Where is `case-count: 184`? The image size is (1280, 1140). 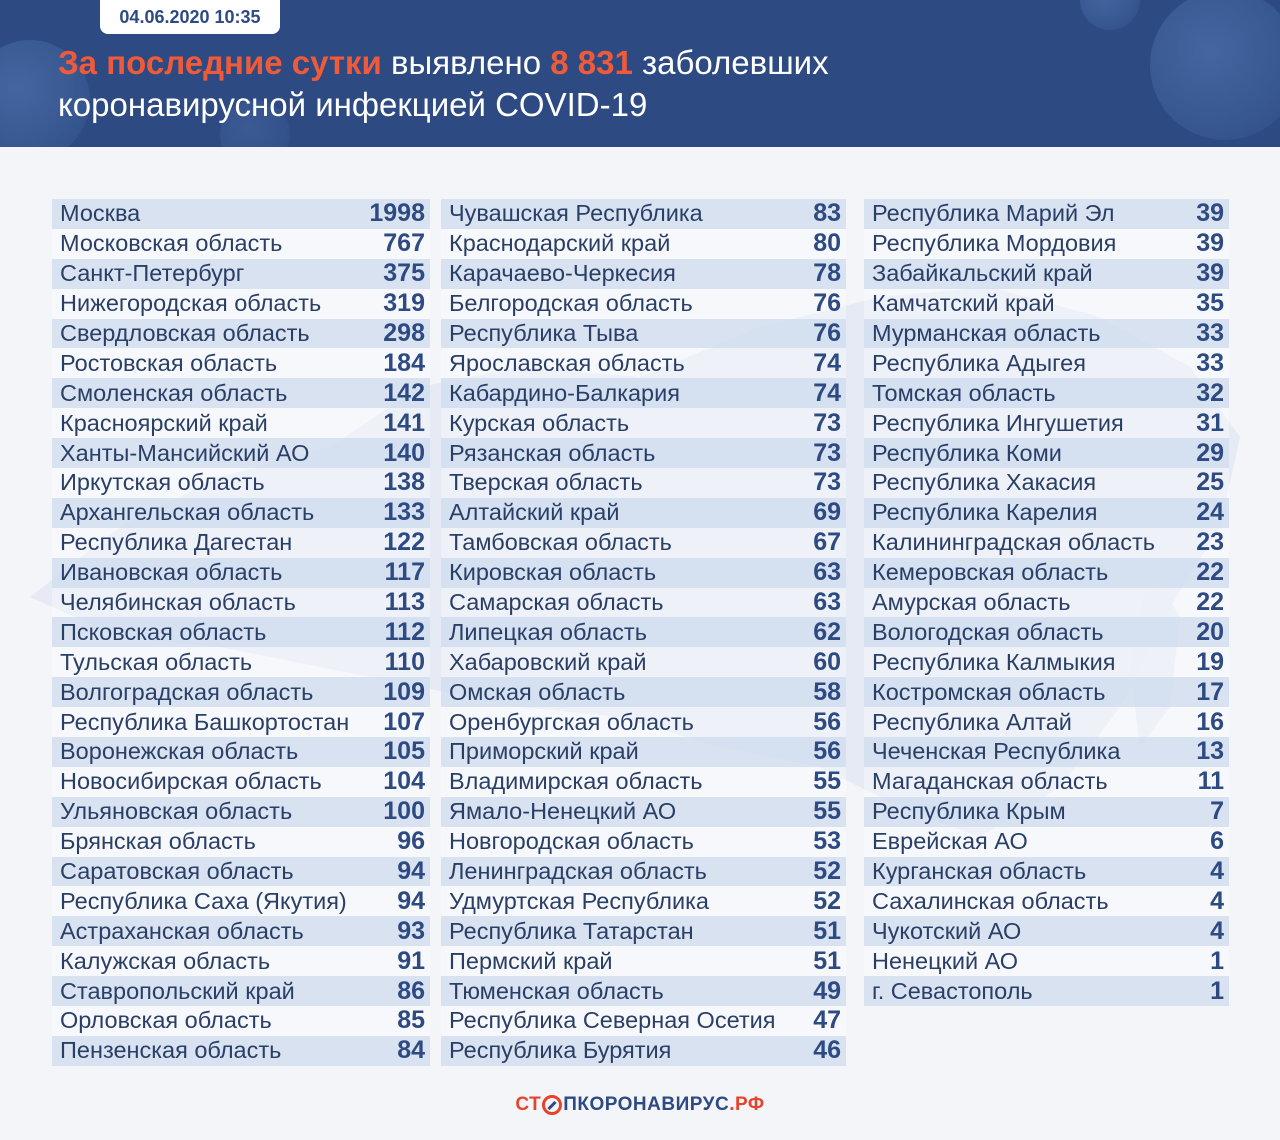
case-count: 184 is located at coordinates (404, 362).